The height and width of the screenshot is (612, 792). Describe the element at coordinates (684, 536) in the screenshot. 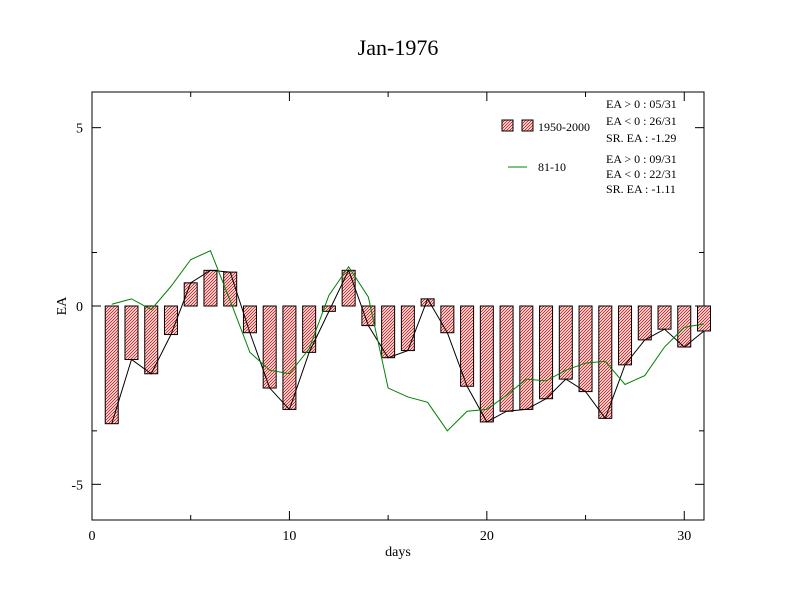

I see `x-tick-label: 30` at that location.